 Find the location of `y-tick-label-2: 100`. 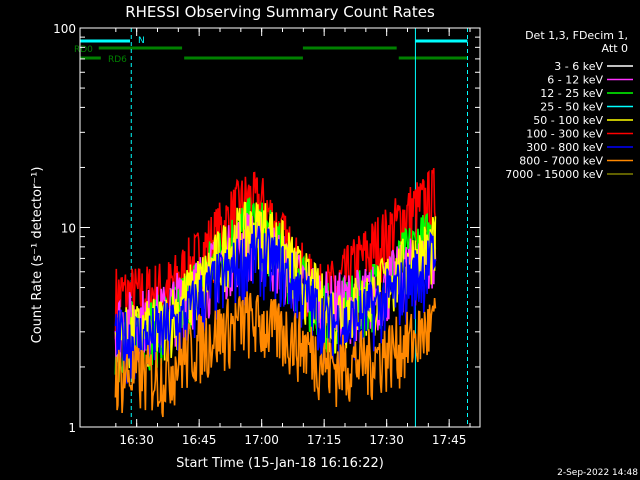

y-tick-label-2: 100 is located at coordinates (64, 29).